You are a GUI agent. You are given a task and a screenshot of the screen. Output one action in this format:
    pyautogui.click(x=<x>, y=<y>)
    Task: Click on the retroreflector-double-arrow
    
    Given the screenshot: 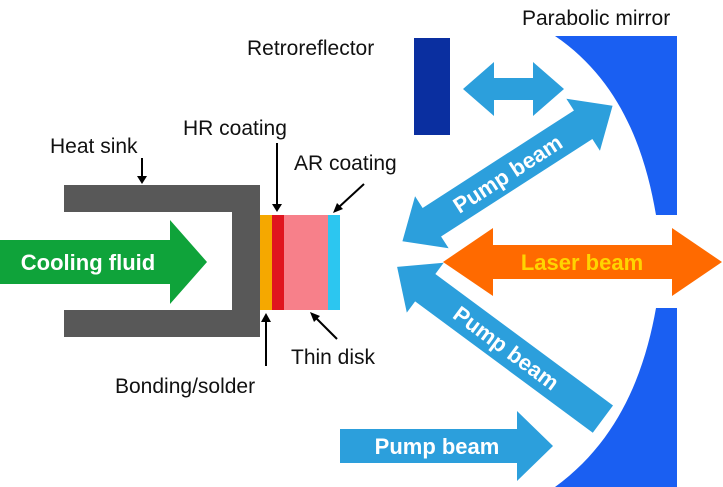 What is the action you would take?
    pyautogui.click(x=513, y=89)
    